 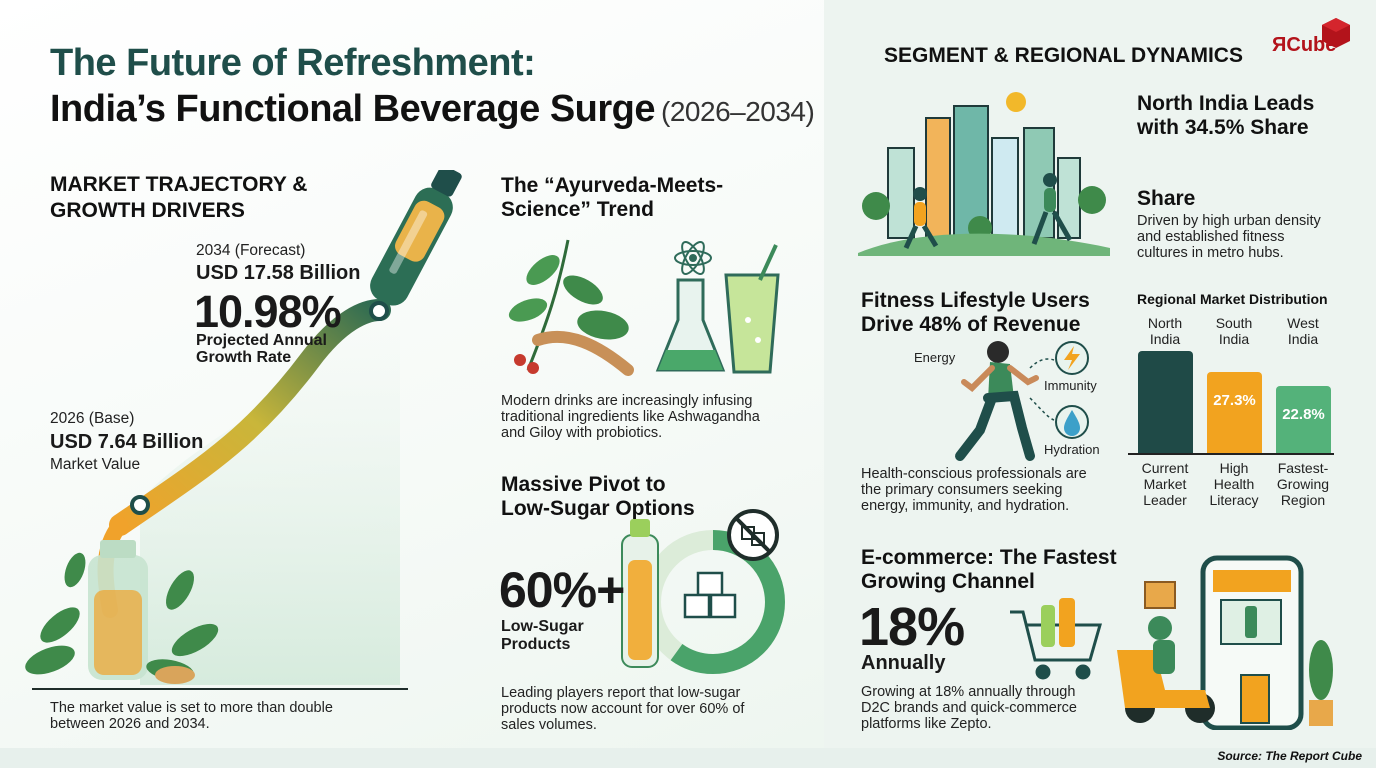 What do you see at coordinates (971, 324) in the screenshot?
I see `fitness-heading-line2: Drive 48% of Revenue` at bounding box center [971, 324].